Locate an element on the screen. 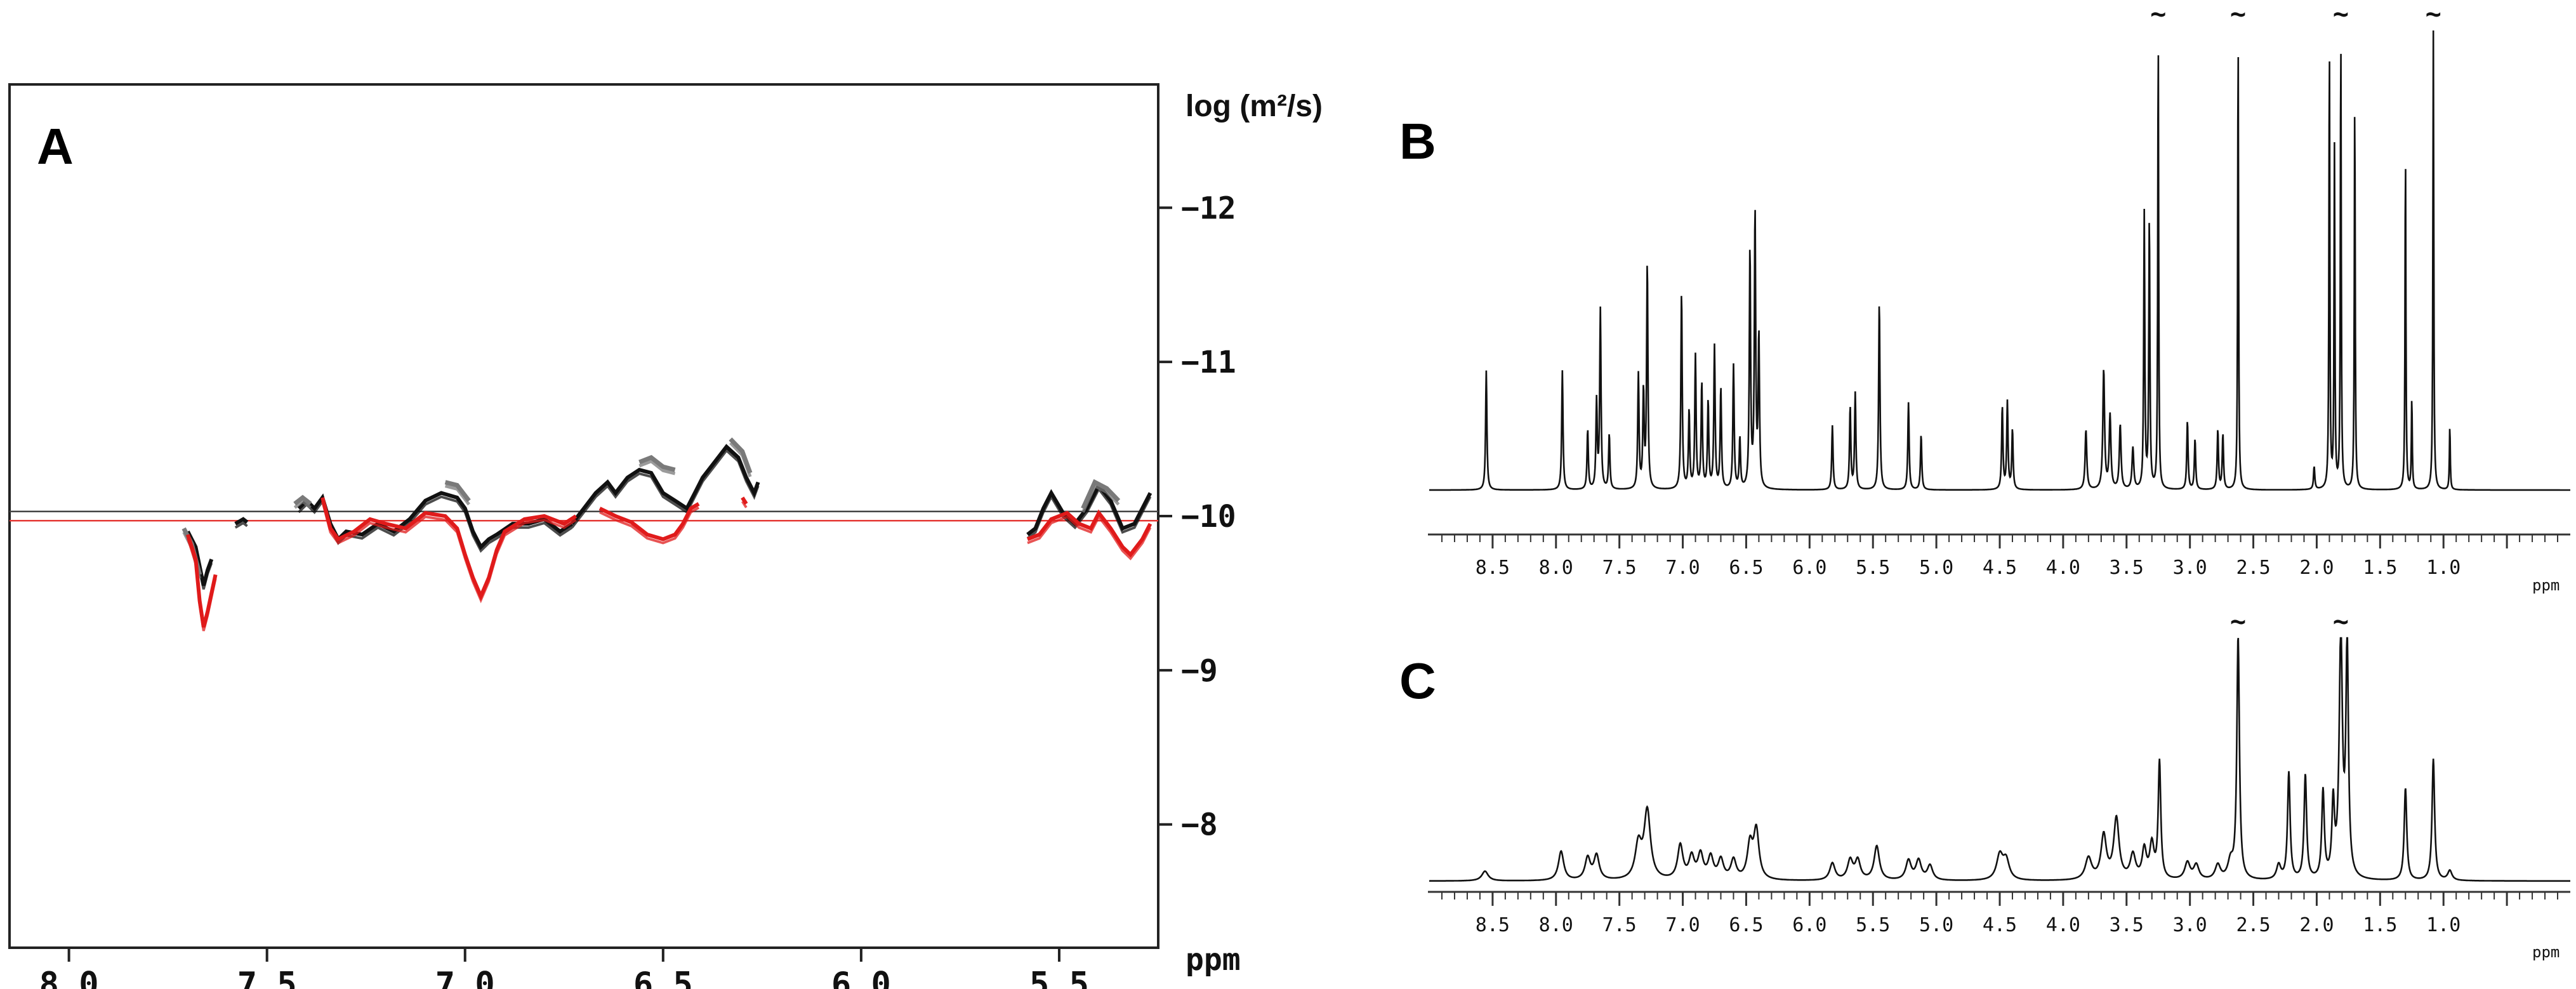 This screenshot has height=989, width=2576. panel-c-label: C is located at coordinates (1418, 681).